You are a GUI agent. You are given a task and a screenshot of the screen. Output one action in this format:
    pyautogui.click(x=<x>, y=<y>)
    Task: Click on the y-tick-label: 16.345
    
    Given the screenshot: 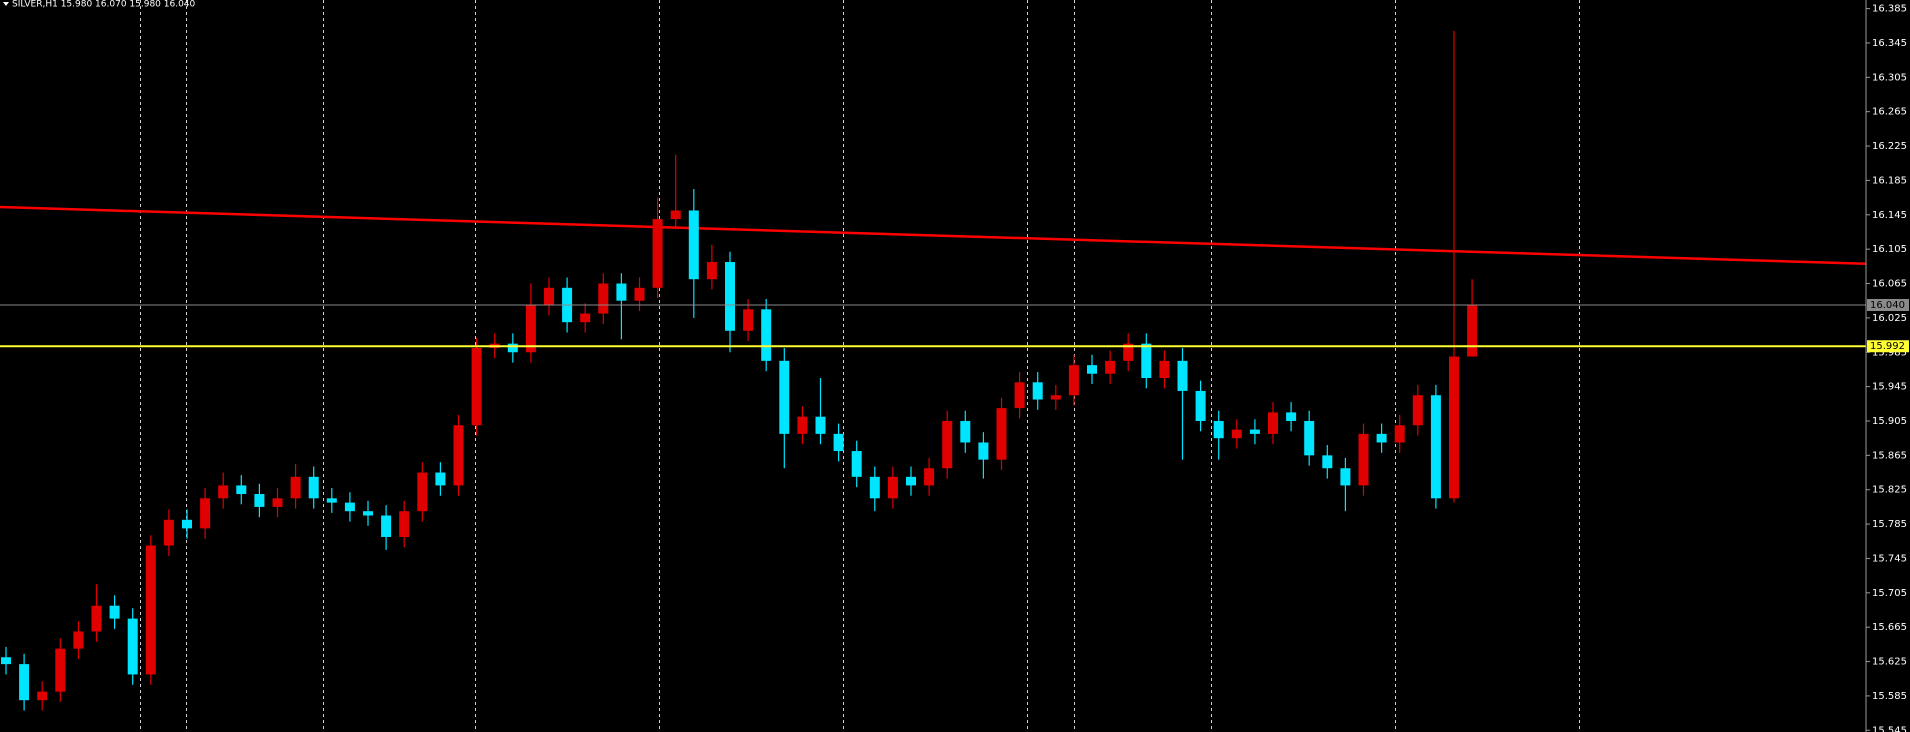 What is the action you would take?
    pyautogui.click(x=1889, y=43)
    